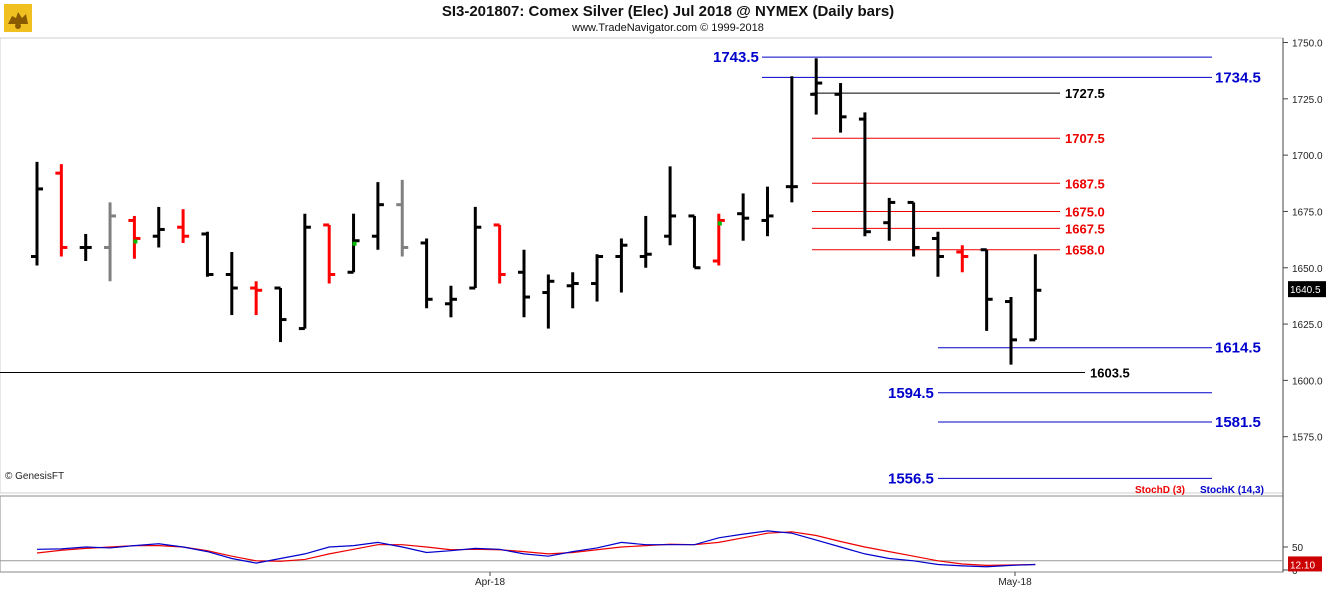 Image resolution: width=1336 pixels, height=591 pixels. Describe the element at coordinates (1085, 211) in the screenshot. I see `level-label: 1675.0` at that location.